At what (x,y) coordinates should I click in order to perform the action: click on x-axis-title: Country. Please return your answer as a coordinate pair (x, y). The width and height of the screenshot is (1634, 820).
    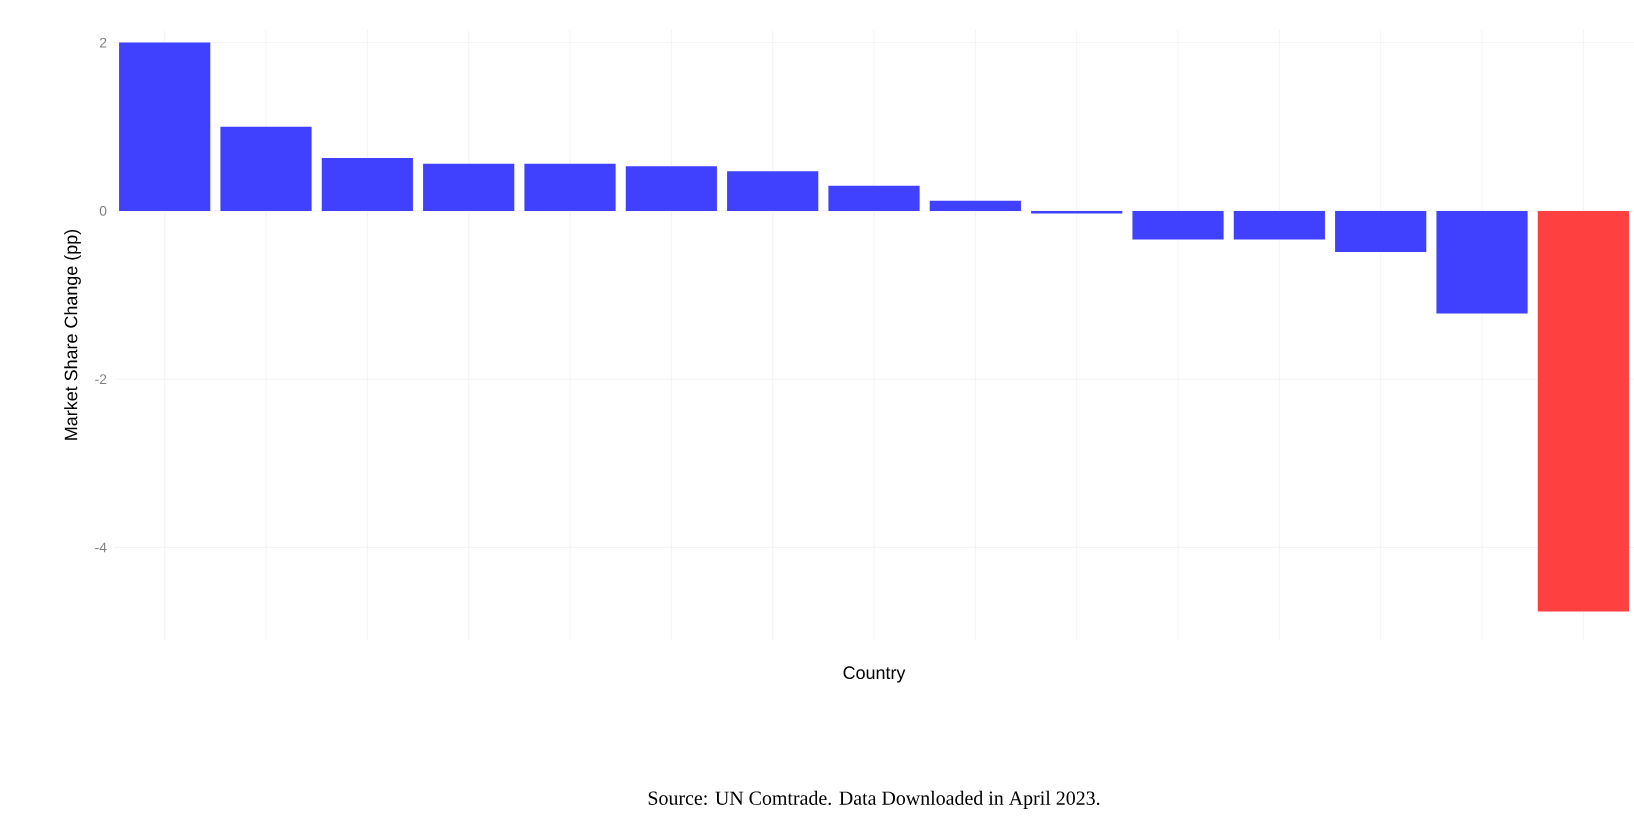
    Looking at the image, I should click on (874, 674).